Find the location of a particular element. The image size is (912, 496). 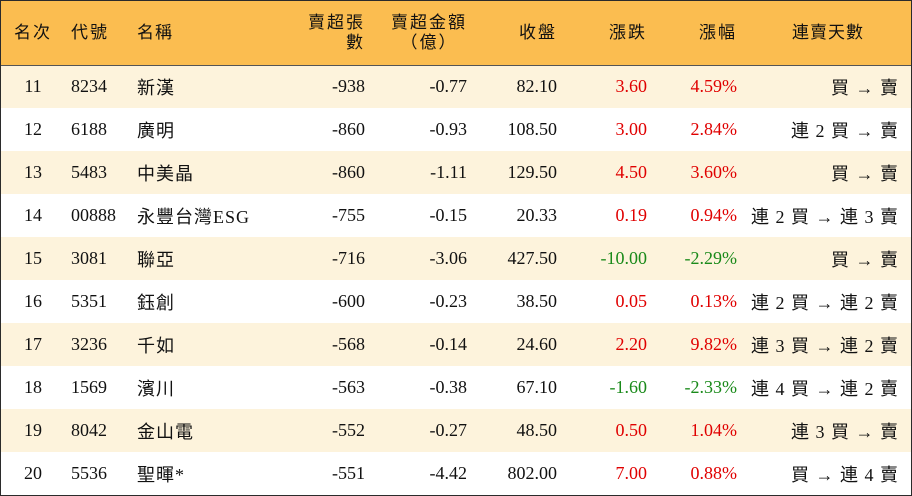

cell-rank: 14 is located at coordinates (33, 215).